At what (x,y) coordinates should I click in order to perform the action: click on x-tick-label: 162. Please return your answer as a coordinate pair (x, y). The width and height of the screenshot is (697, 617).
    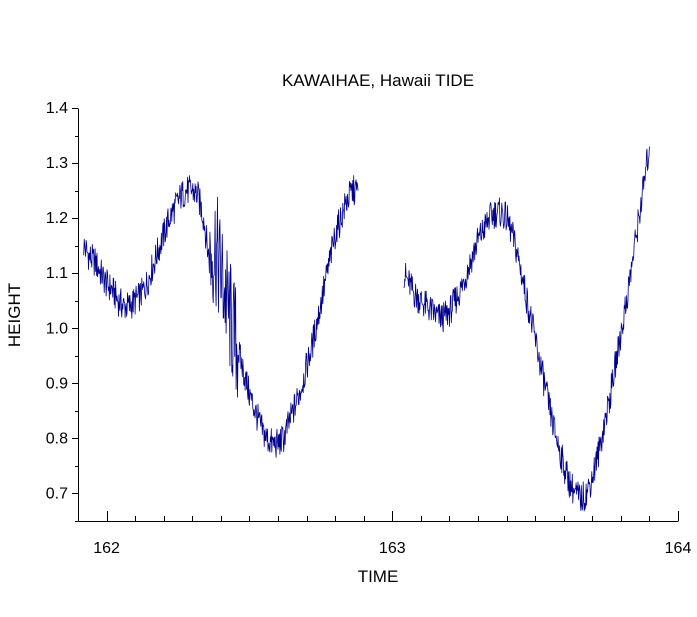
    Looking at the image, I should click on (106, 548).